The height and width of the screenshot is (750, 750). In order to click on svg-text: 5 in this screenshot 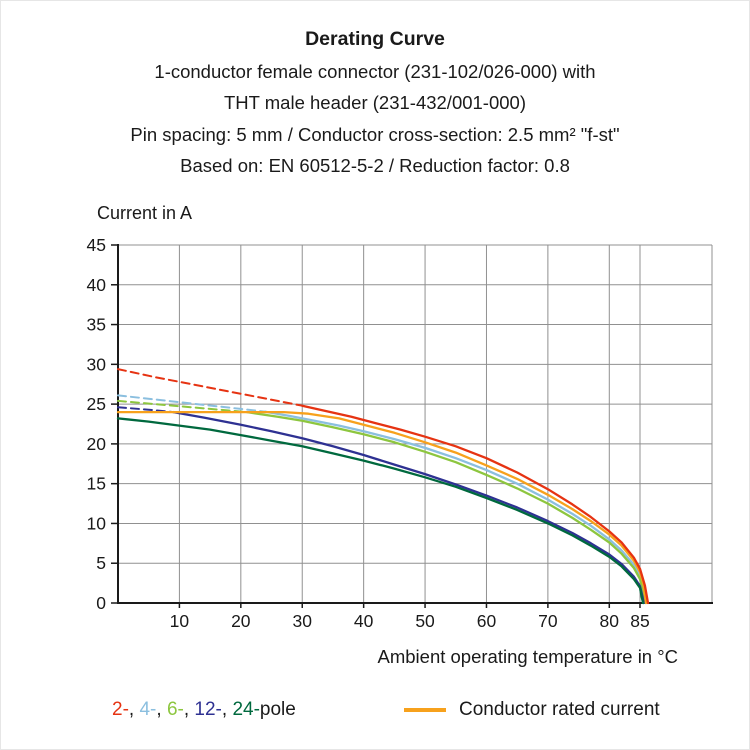, I will do `click(101, 563)`.